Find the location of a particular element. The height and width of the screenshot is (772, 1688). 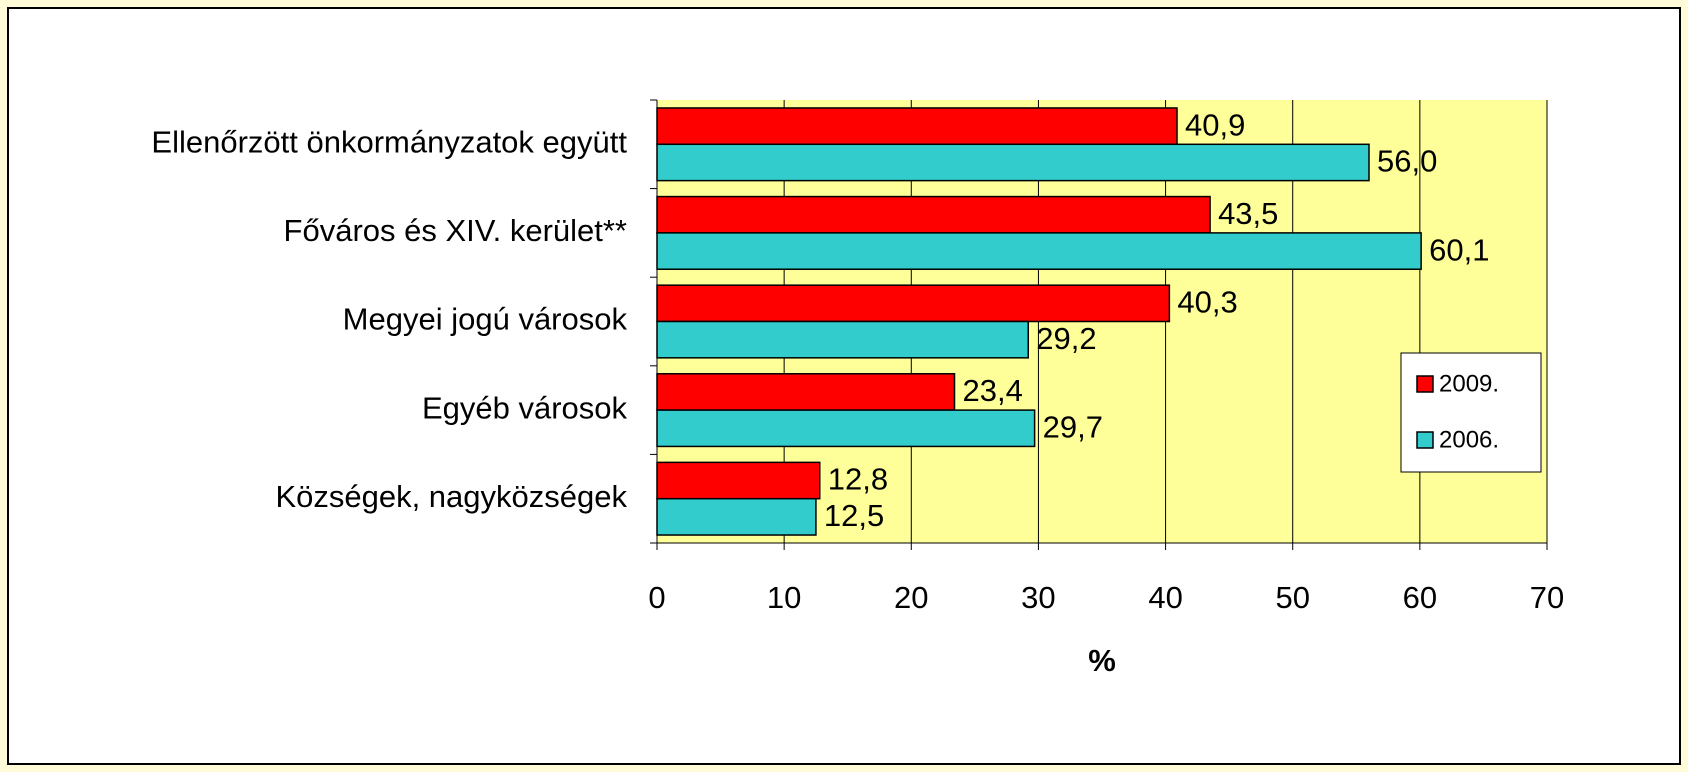

data-label: 12,5 is located at coordinates (854, 515).